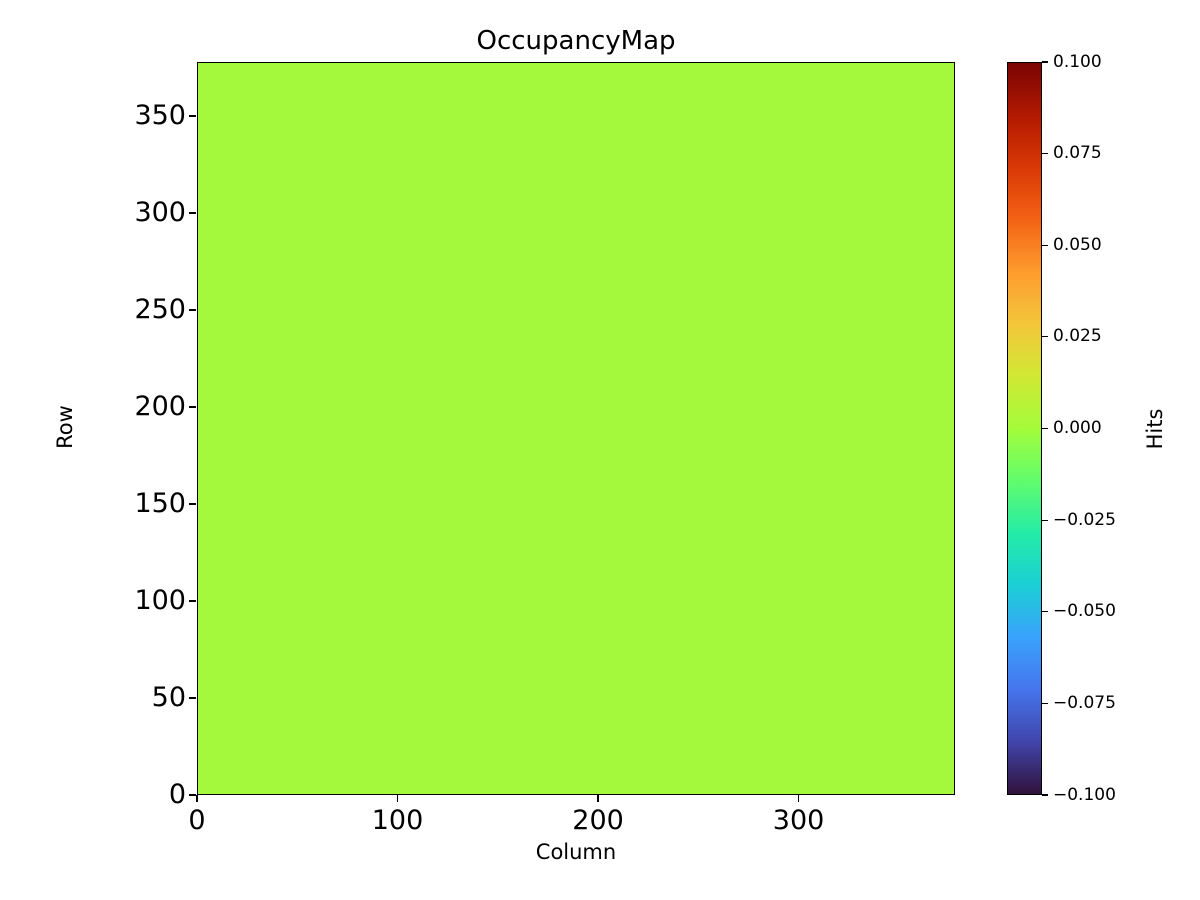  What do you see at coordinates (1077, 153) in the screenshot?
I see `colorbar-tick-label: 0.075` at bounding box center [1077, 153].